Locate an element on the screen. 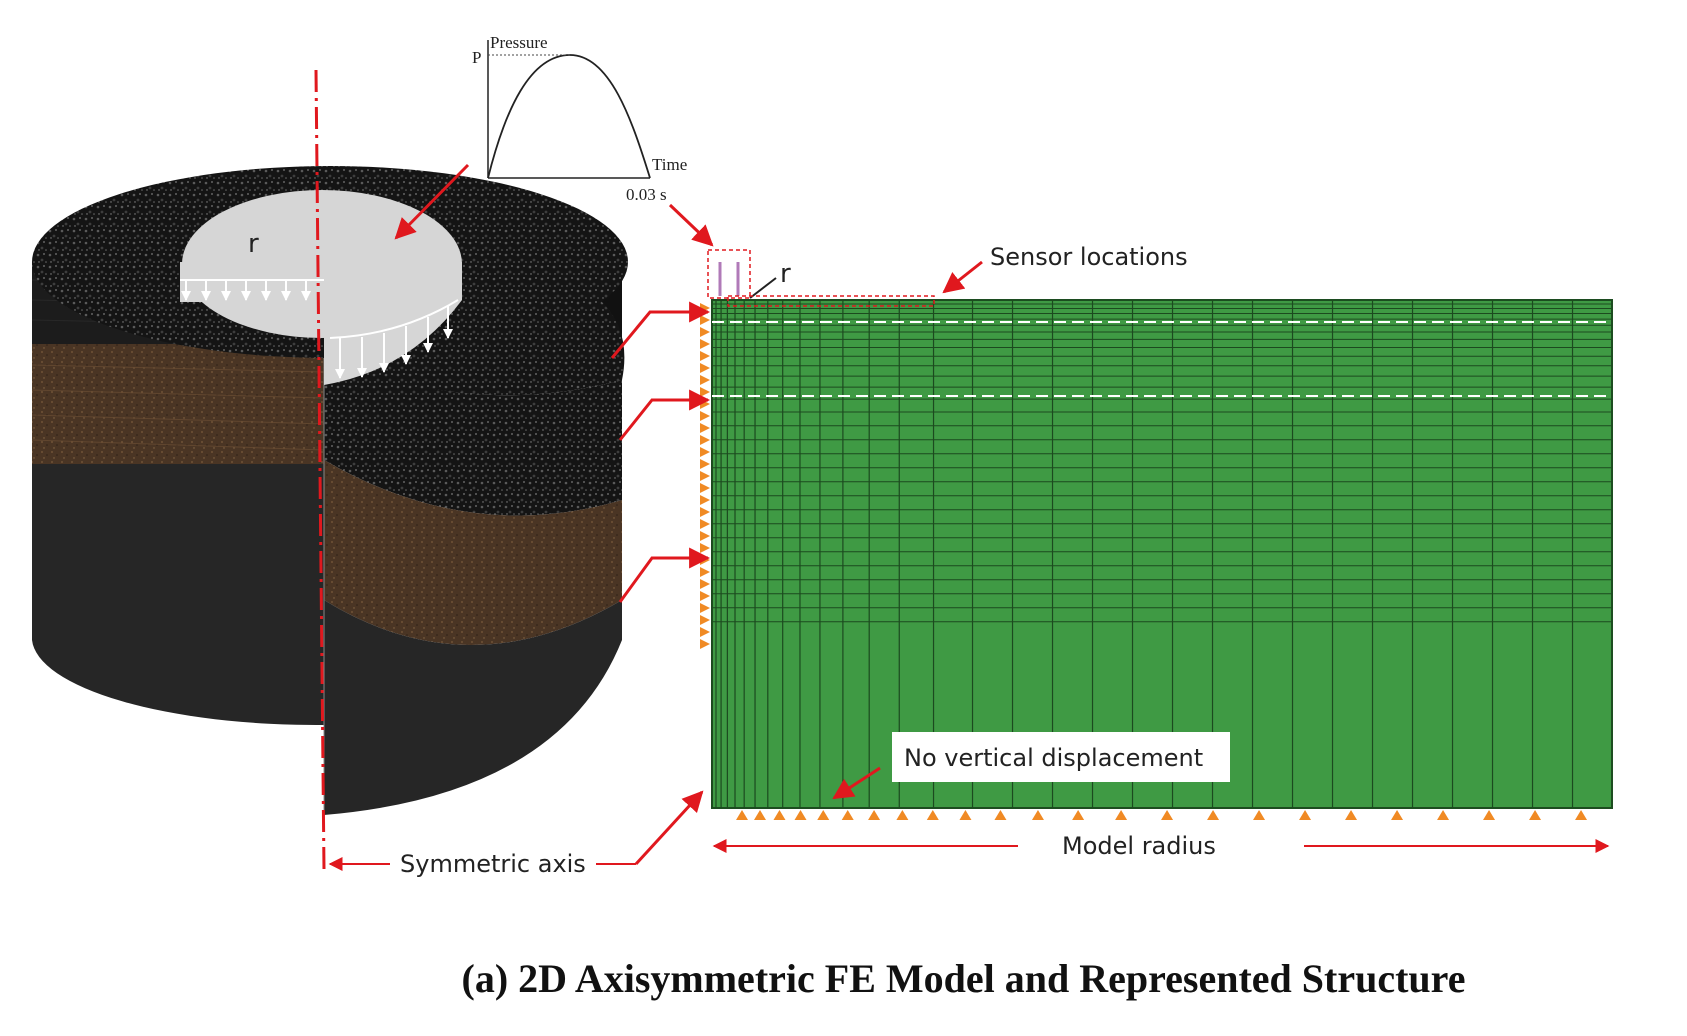  model-load-arrows is located at coordinates (729, 279).